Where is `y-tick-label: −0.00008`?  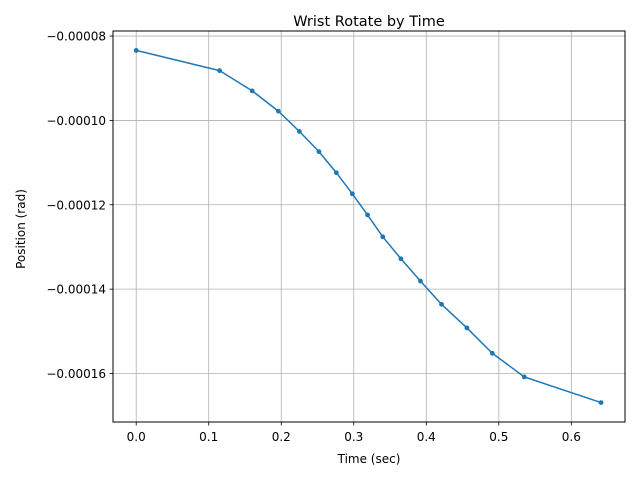
y-tick-label: −0.00008 is located at coordinates (76, 37).